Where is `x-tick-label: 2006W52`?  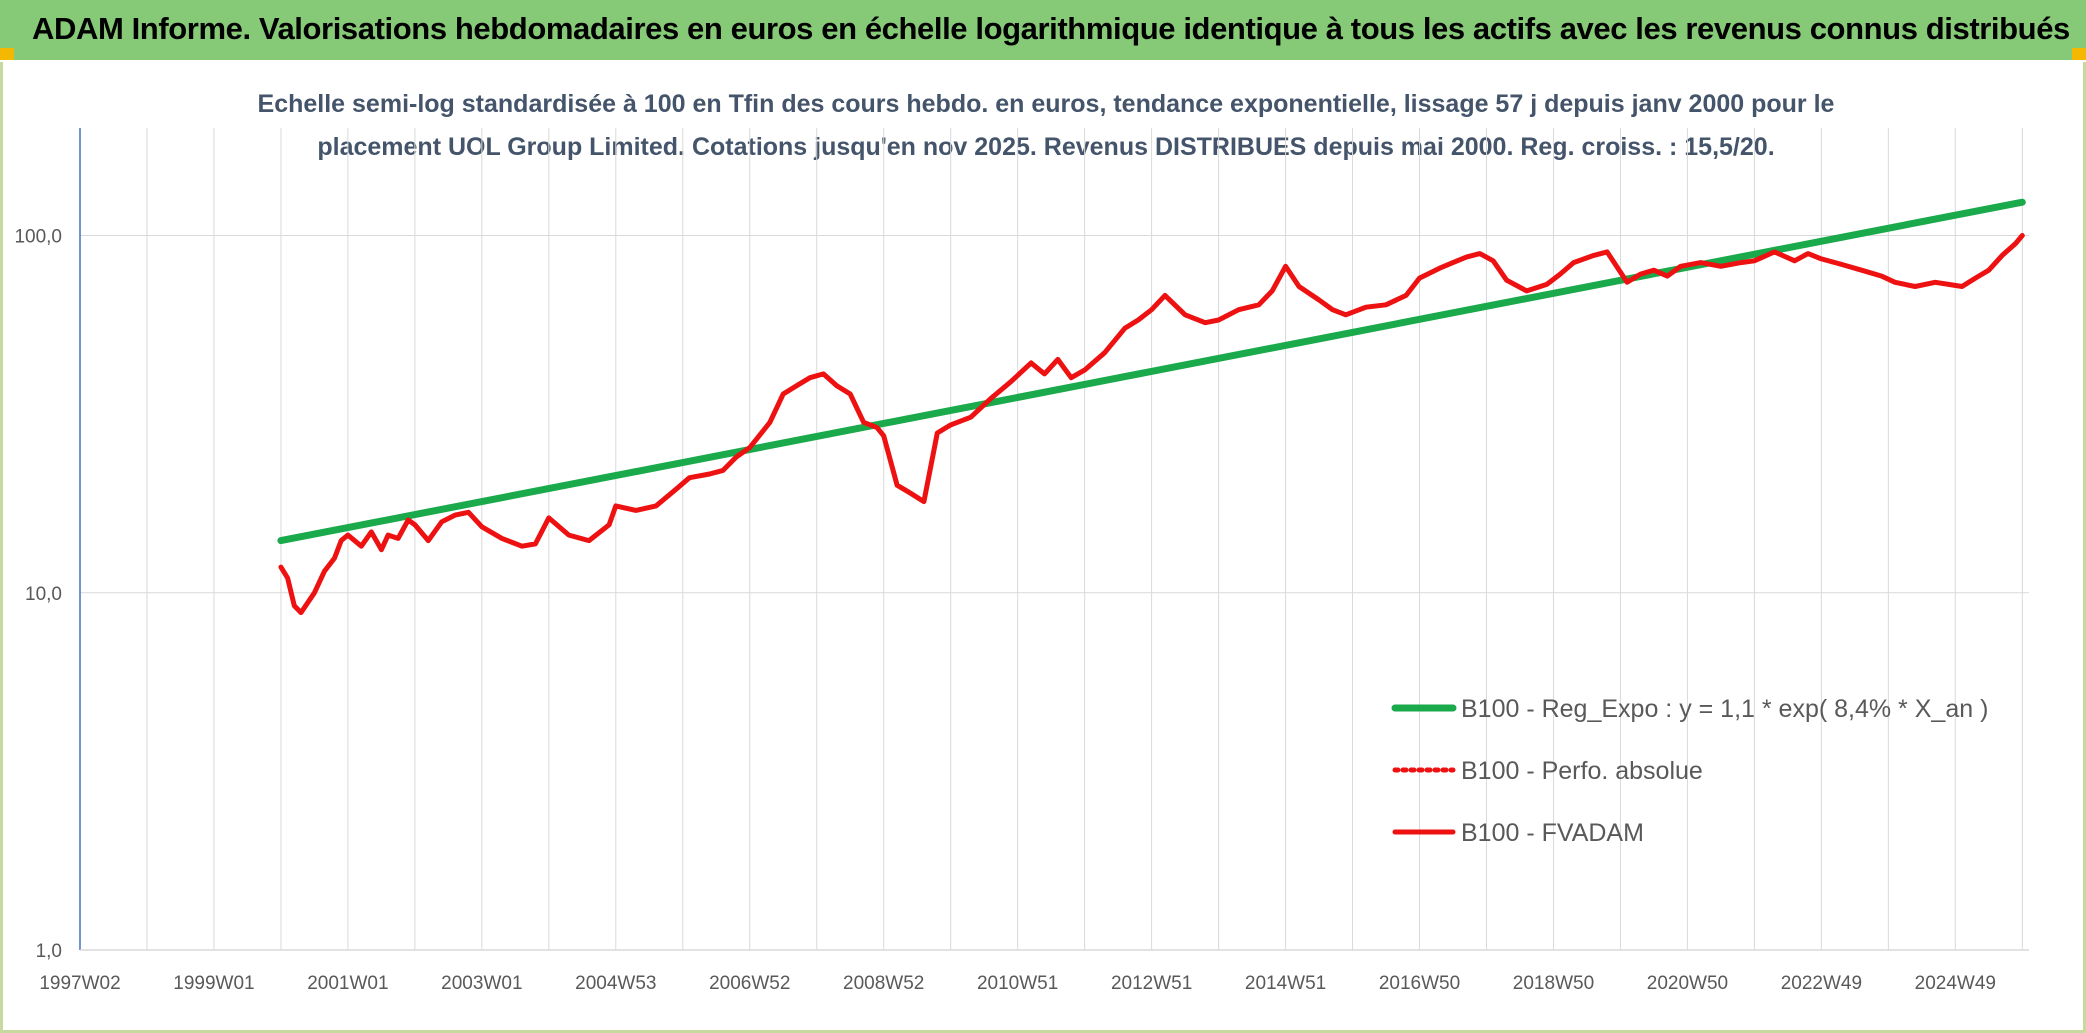
x-tick-label: 2006W52 is located at coordinates (749, 983).